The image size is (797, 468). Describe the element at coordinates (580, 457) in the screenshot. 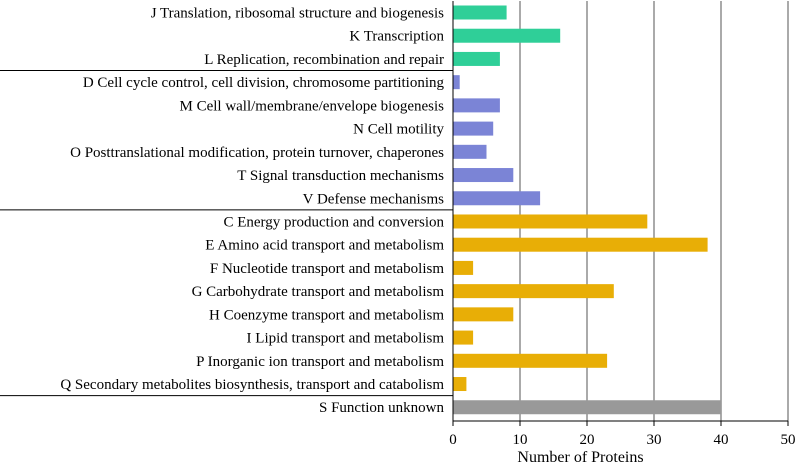

I see `x-axis-title: Number of Proteins` at that location.